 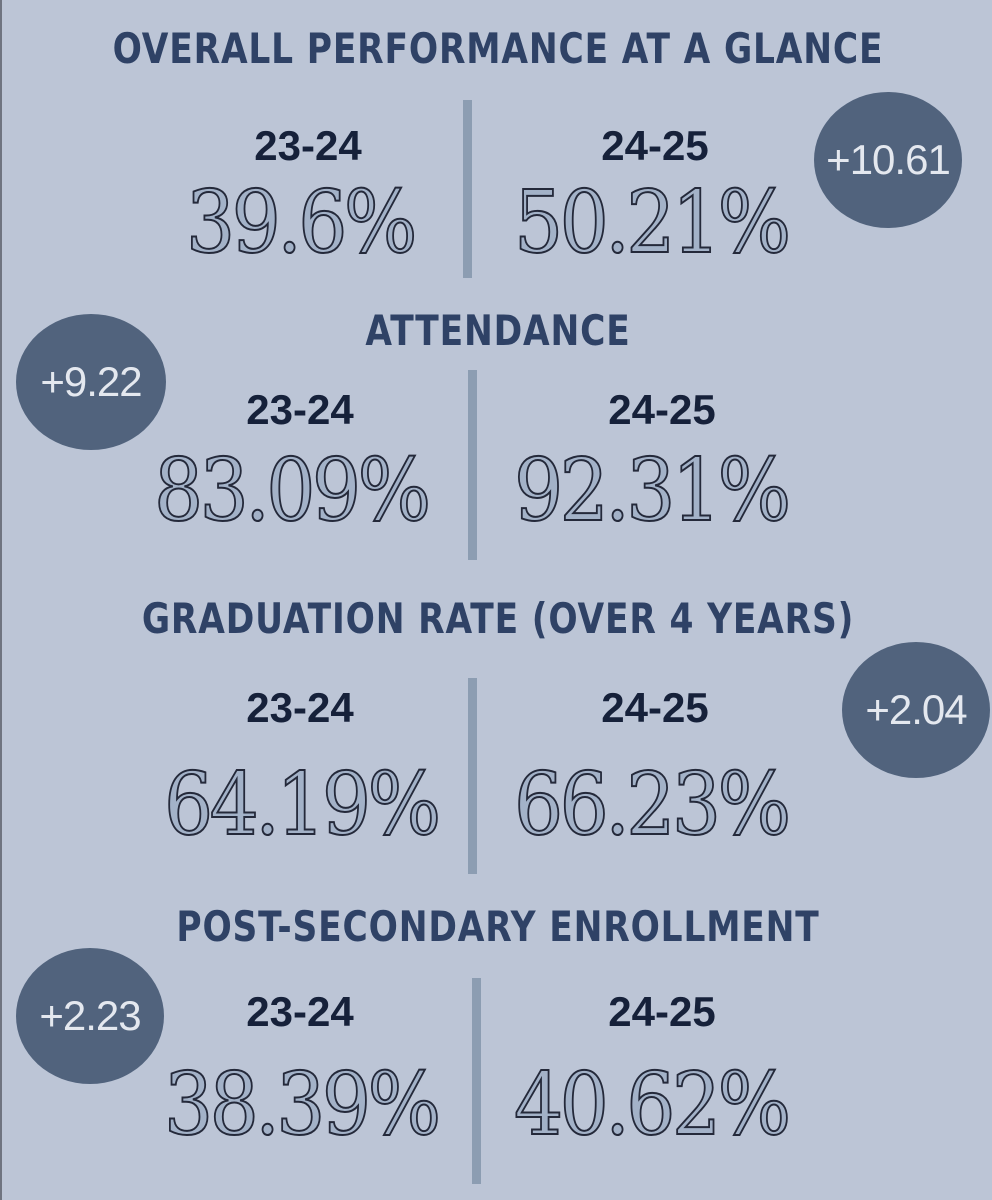 I want to click on section-title: OVERALL PERFORMANCE AT A GLANCE, so click(x=498, y=48).